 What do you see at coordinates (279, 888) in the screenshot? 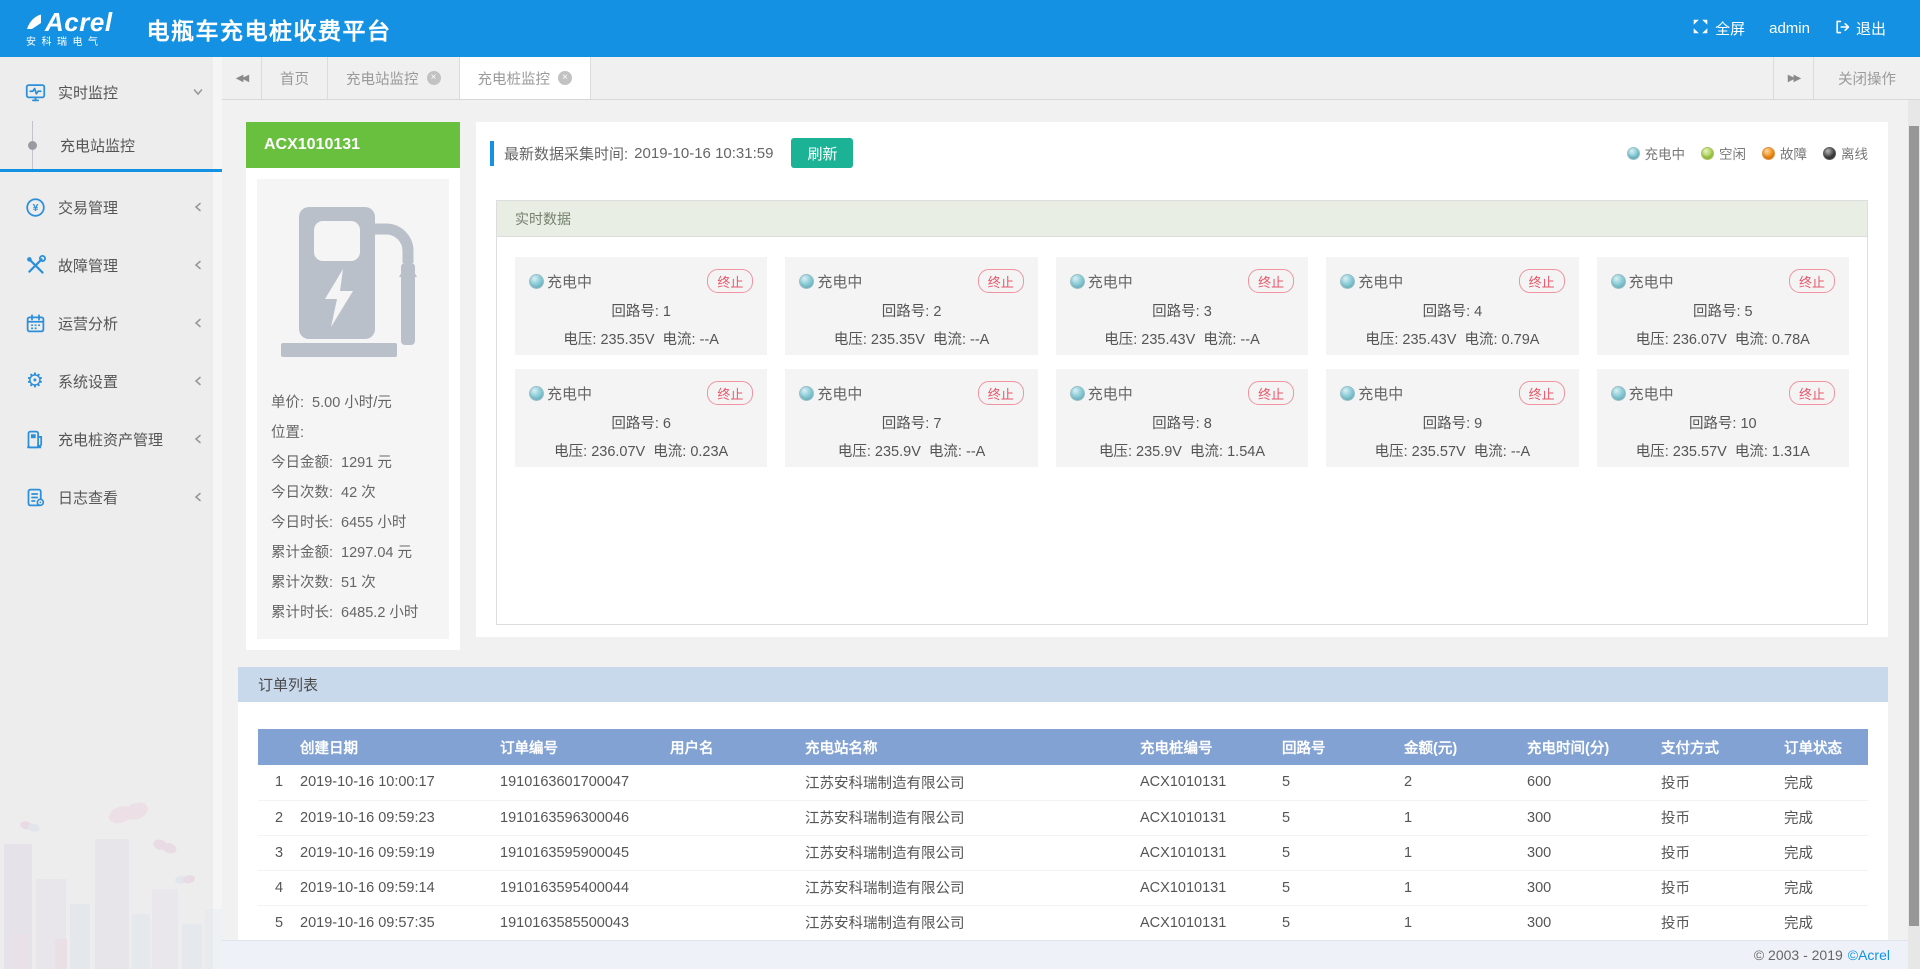
I see `row-index: 4` at bounding box center [279, 888].